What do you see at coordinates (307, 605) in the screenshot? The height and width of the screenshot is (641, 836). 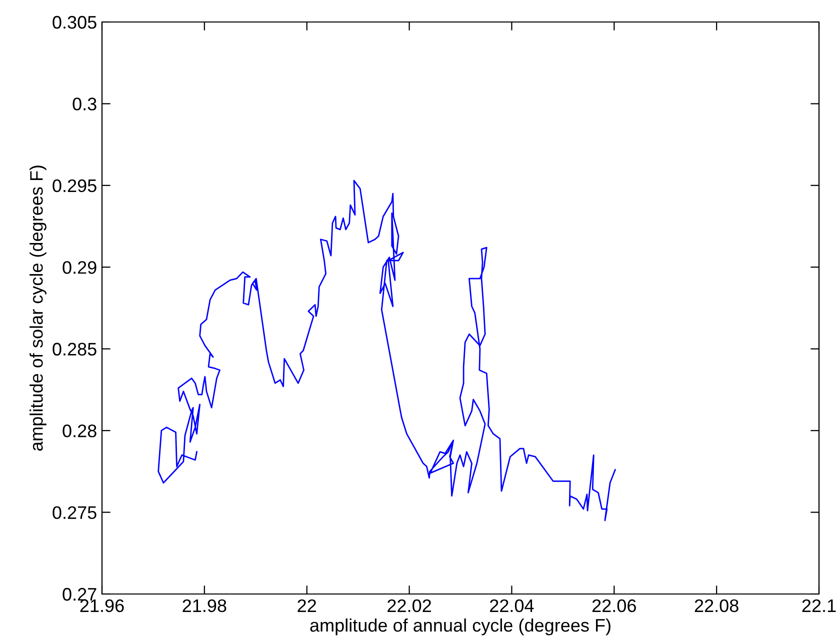 I see `x-tick-label: 22` at bounding box center [307, 605].